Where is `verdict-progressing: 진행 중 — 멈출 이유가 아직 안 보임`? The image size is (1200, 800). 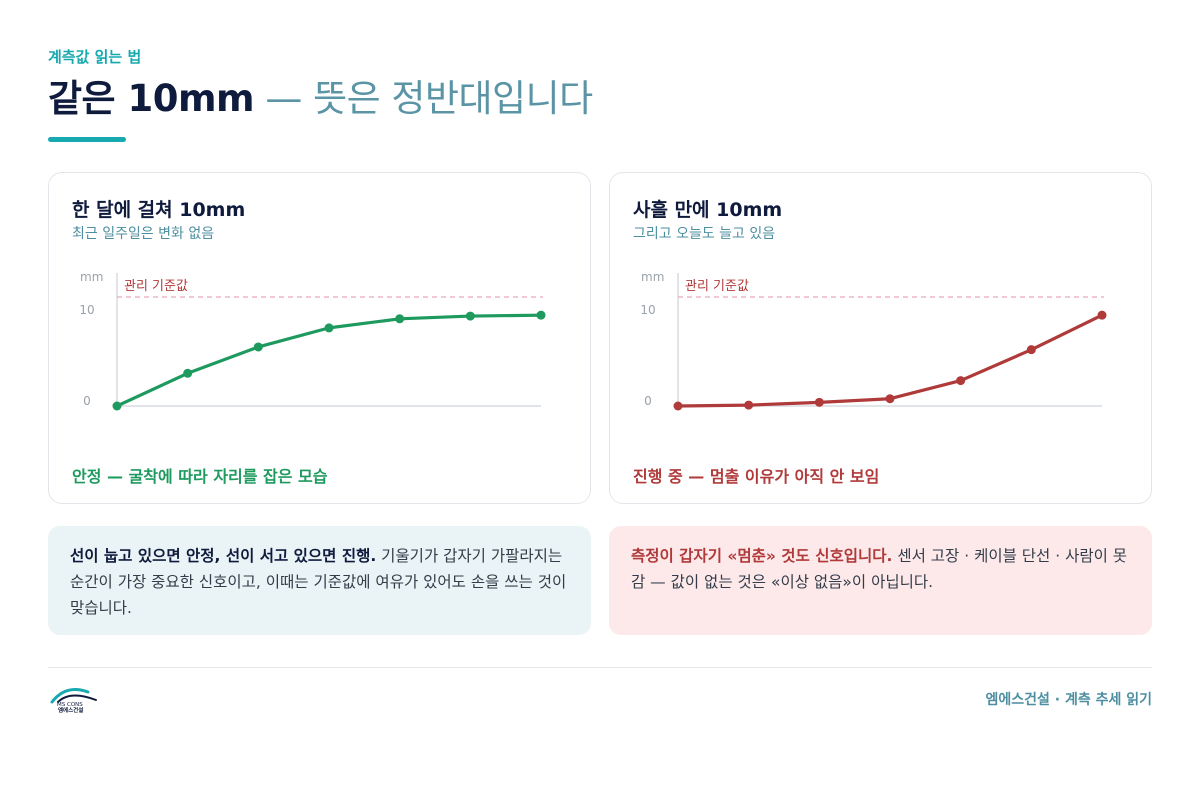 verdict-progressing: 진행 중 — 멈출 이유가 아직 안 보임 is located at coordinates (756, 476).